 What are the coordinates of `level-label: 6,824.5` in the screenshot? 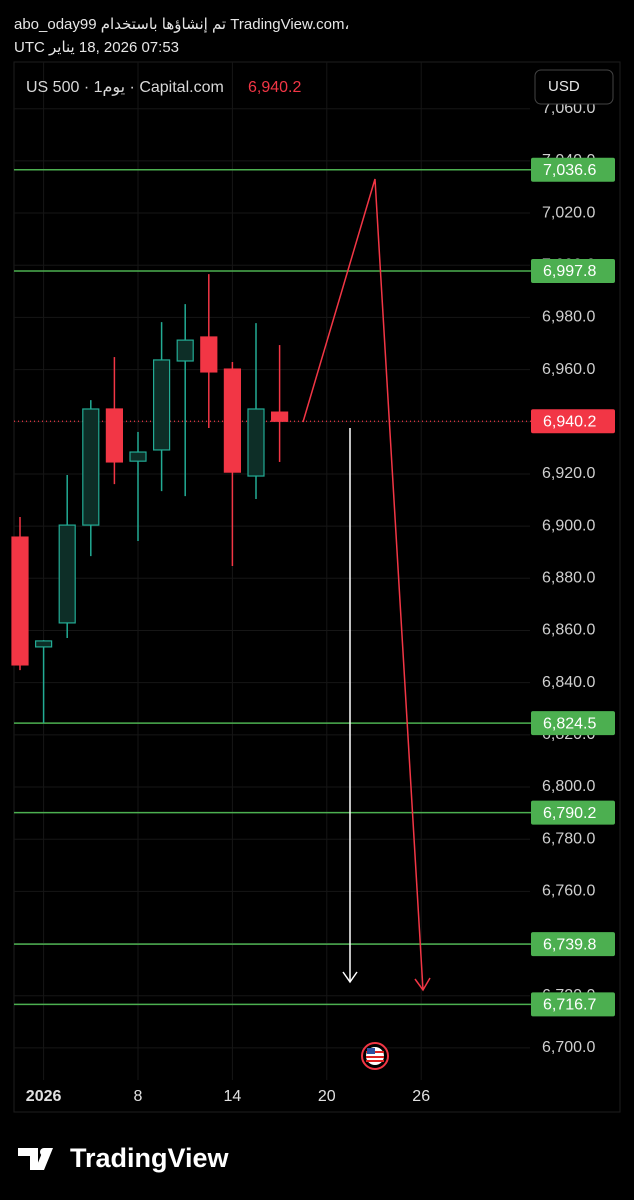 It's located at (569, 723).